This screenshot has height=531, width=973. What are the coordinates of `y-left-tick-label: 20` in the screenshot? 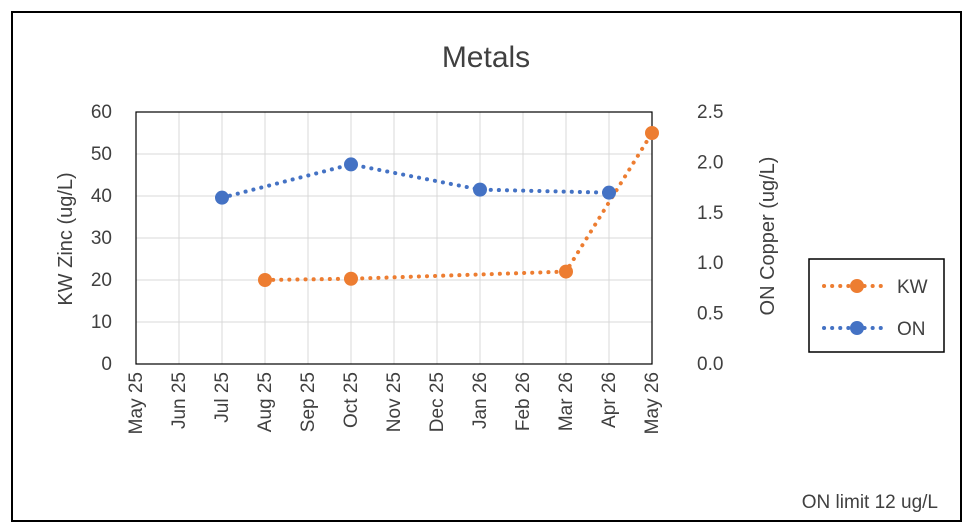 It's located at (101, 280).